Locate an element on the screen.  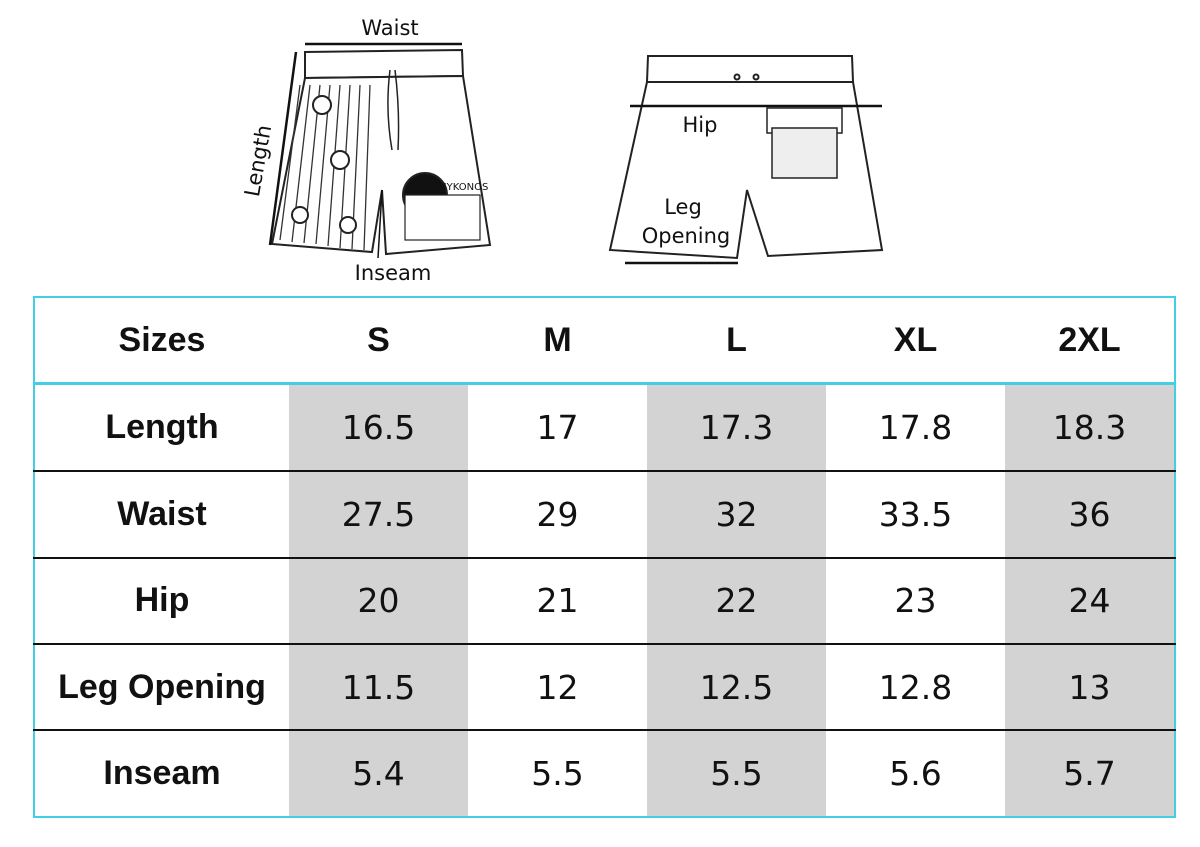
row-label: Hip is located at coordinates (161, 600).